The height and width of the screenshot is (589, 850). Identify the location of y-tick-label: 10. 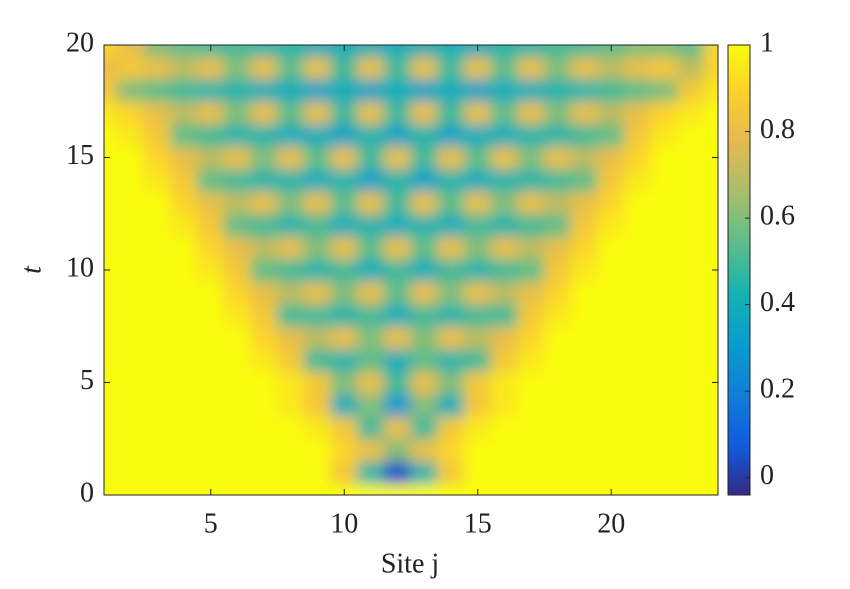
(80, 267).